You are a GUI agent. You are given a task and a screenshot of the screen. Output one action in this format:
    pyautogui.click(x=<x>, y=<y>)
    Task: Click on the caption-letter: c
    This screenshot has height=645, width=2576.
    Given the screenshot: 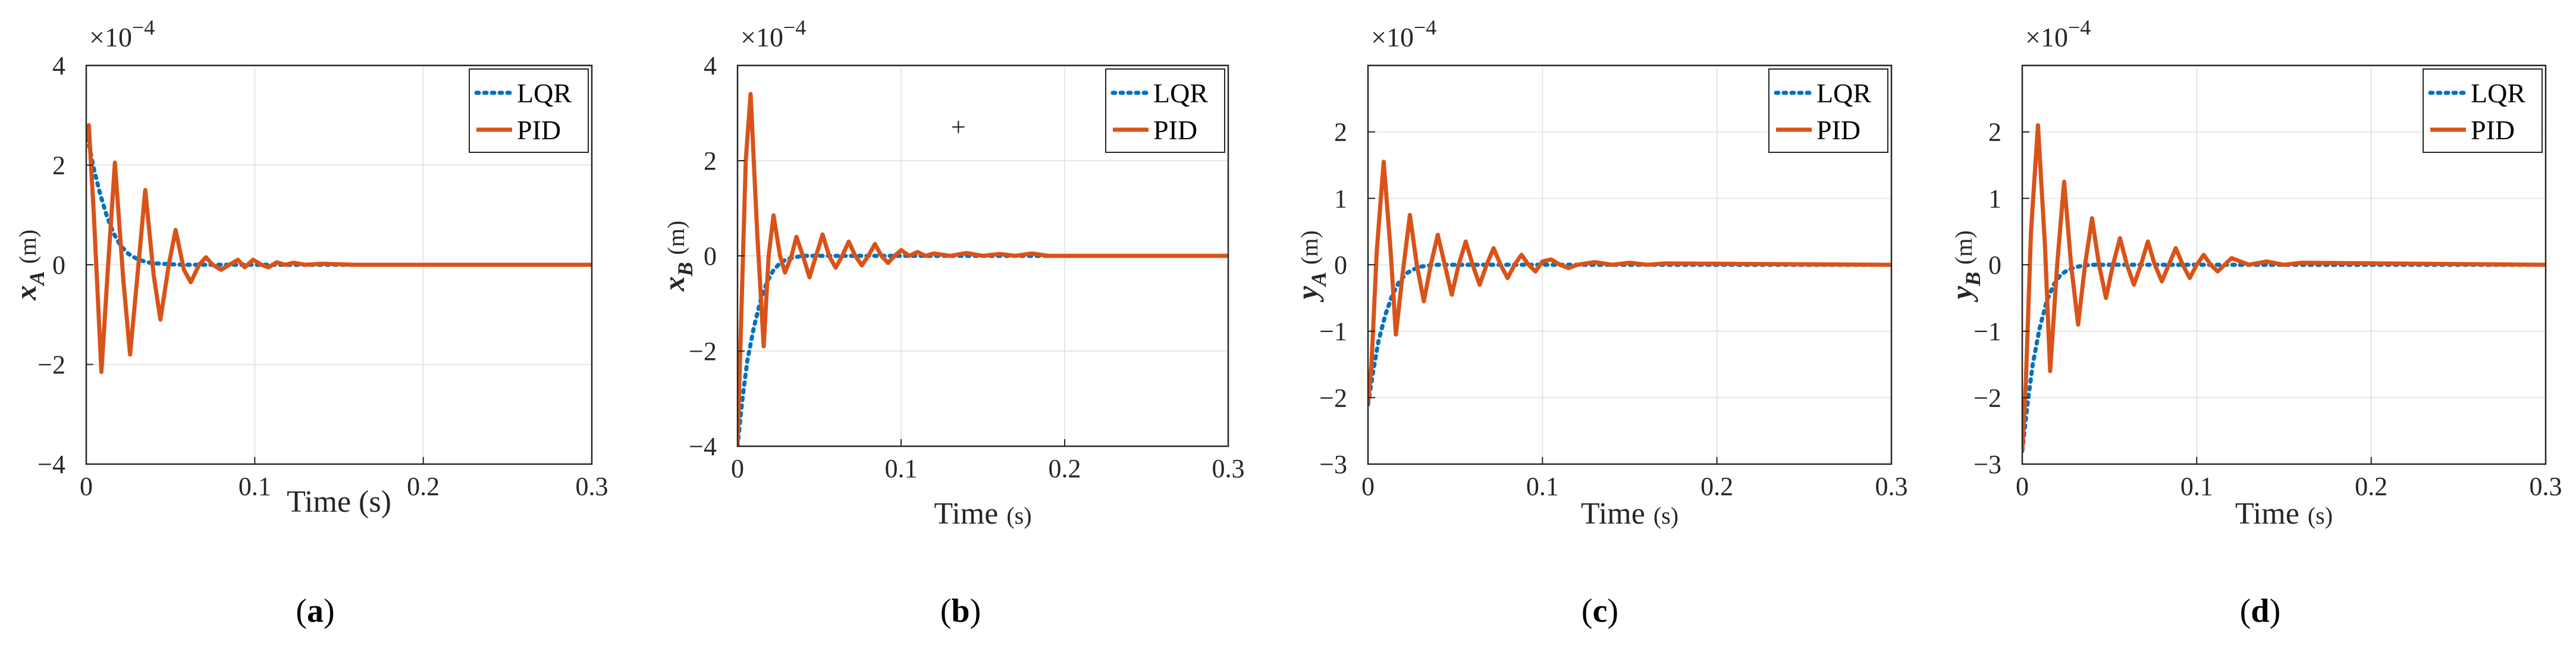 What is the action you would take?
    pyautogui.click(x=1600, y=611)
    